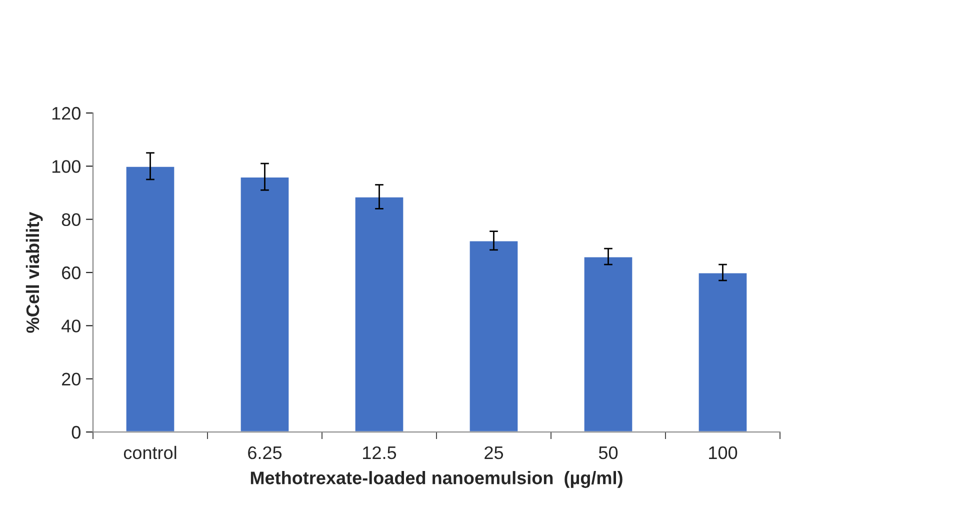 The width and height of the screenshot is (956, 512). What do you see at coordinates (265, 453) in the screenshot?
I see `x-tick-label: 6.25` at bounding box center [265, 453].